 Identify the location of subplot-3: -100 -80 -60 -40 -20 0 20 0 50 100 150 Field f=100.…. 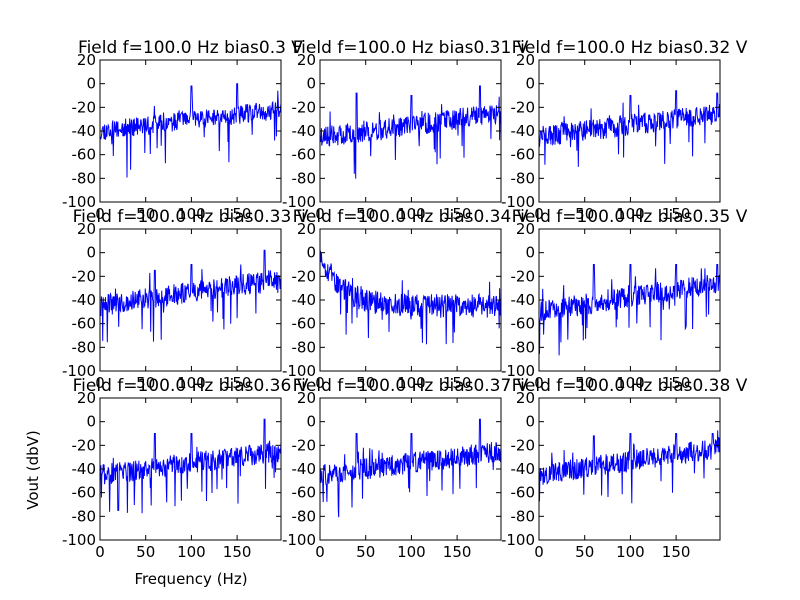
(624, 130).